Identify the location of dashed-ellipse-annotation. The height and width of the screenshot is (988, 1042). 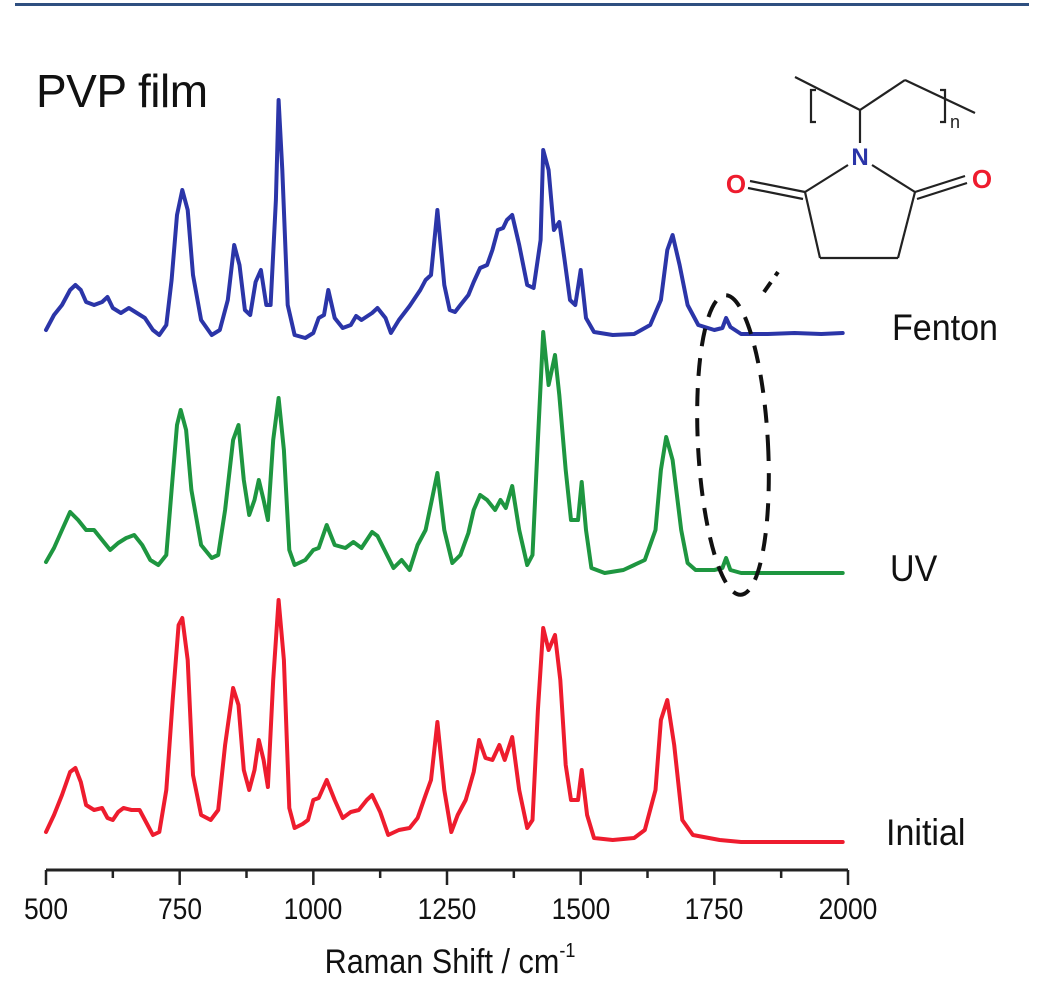
(737, 433).